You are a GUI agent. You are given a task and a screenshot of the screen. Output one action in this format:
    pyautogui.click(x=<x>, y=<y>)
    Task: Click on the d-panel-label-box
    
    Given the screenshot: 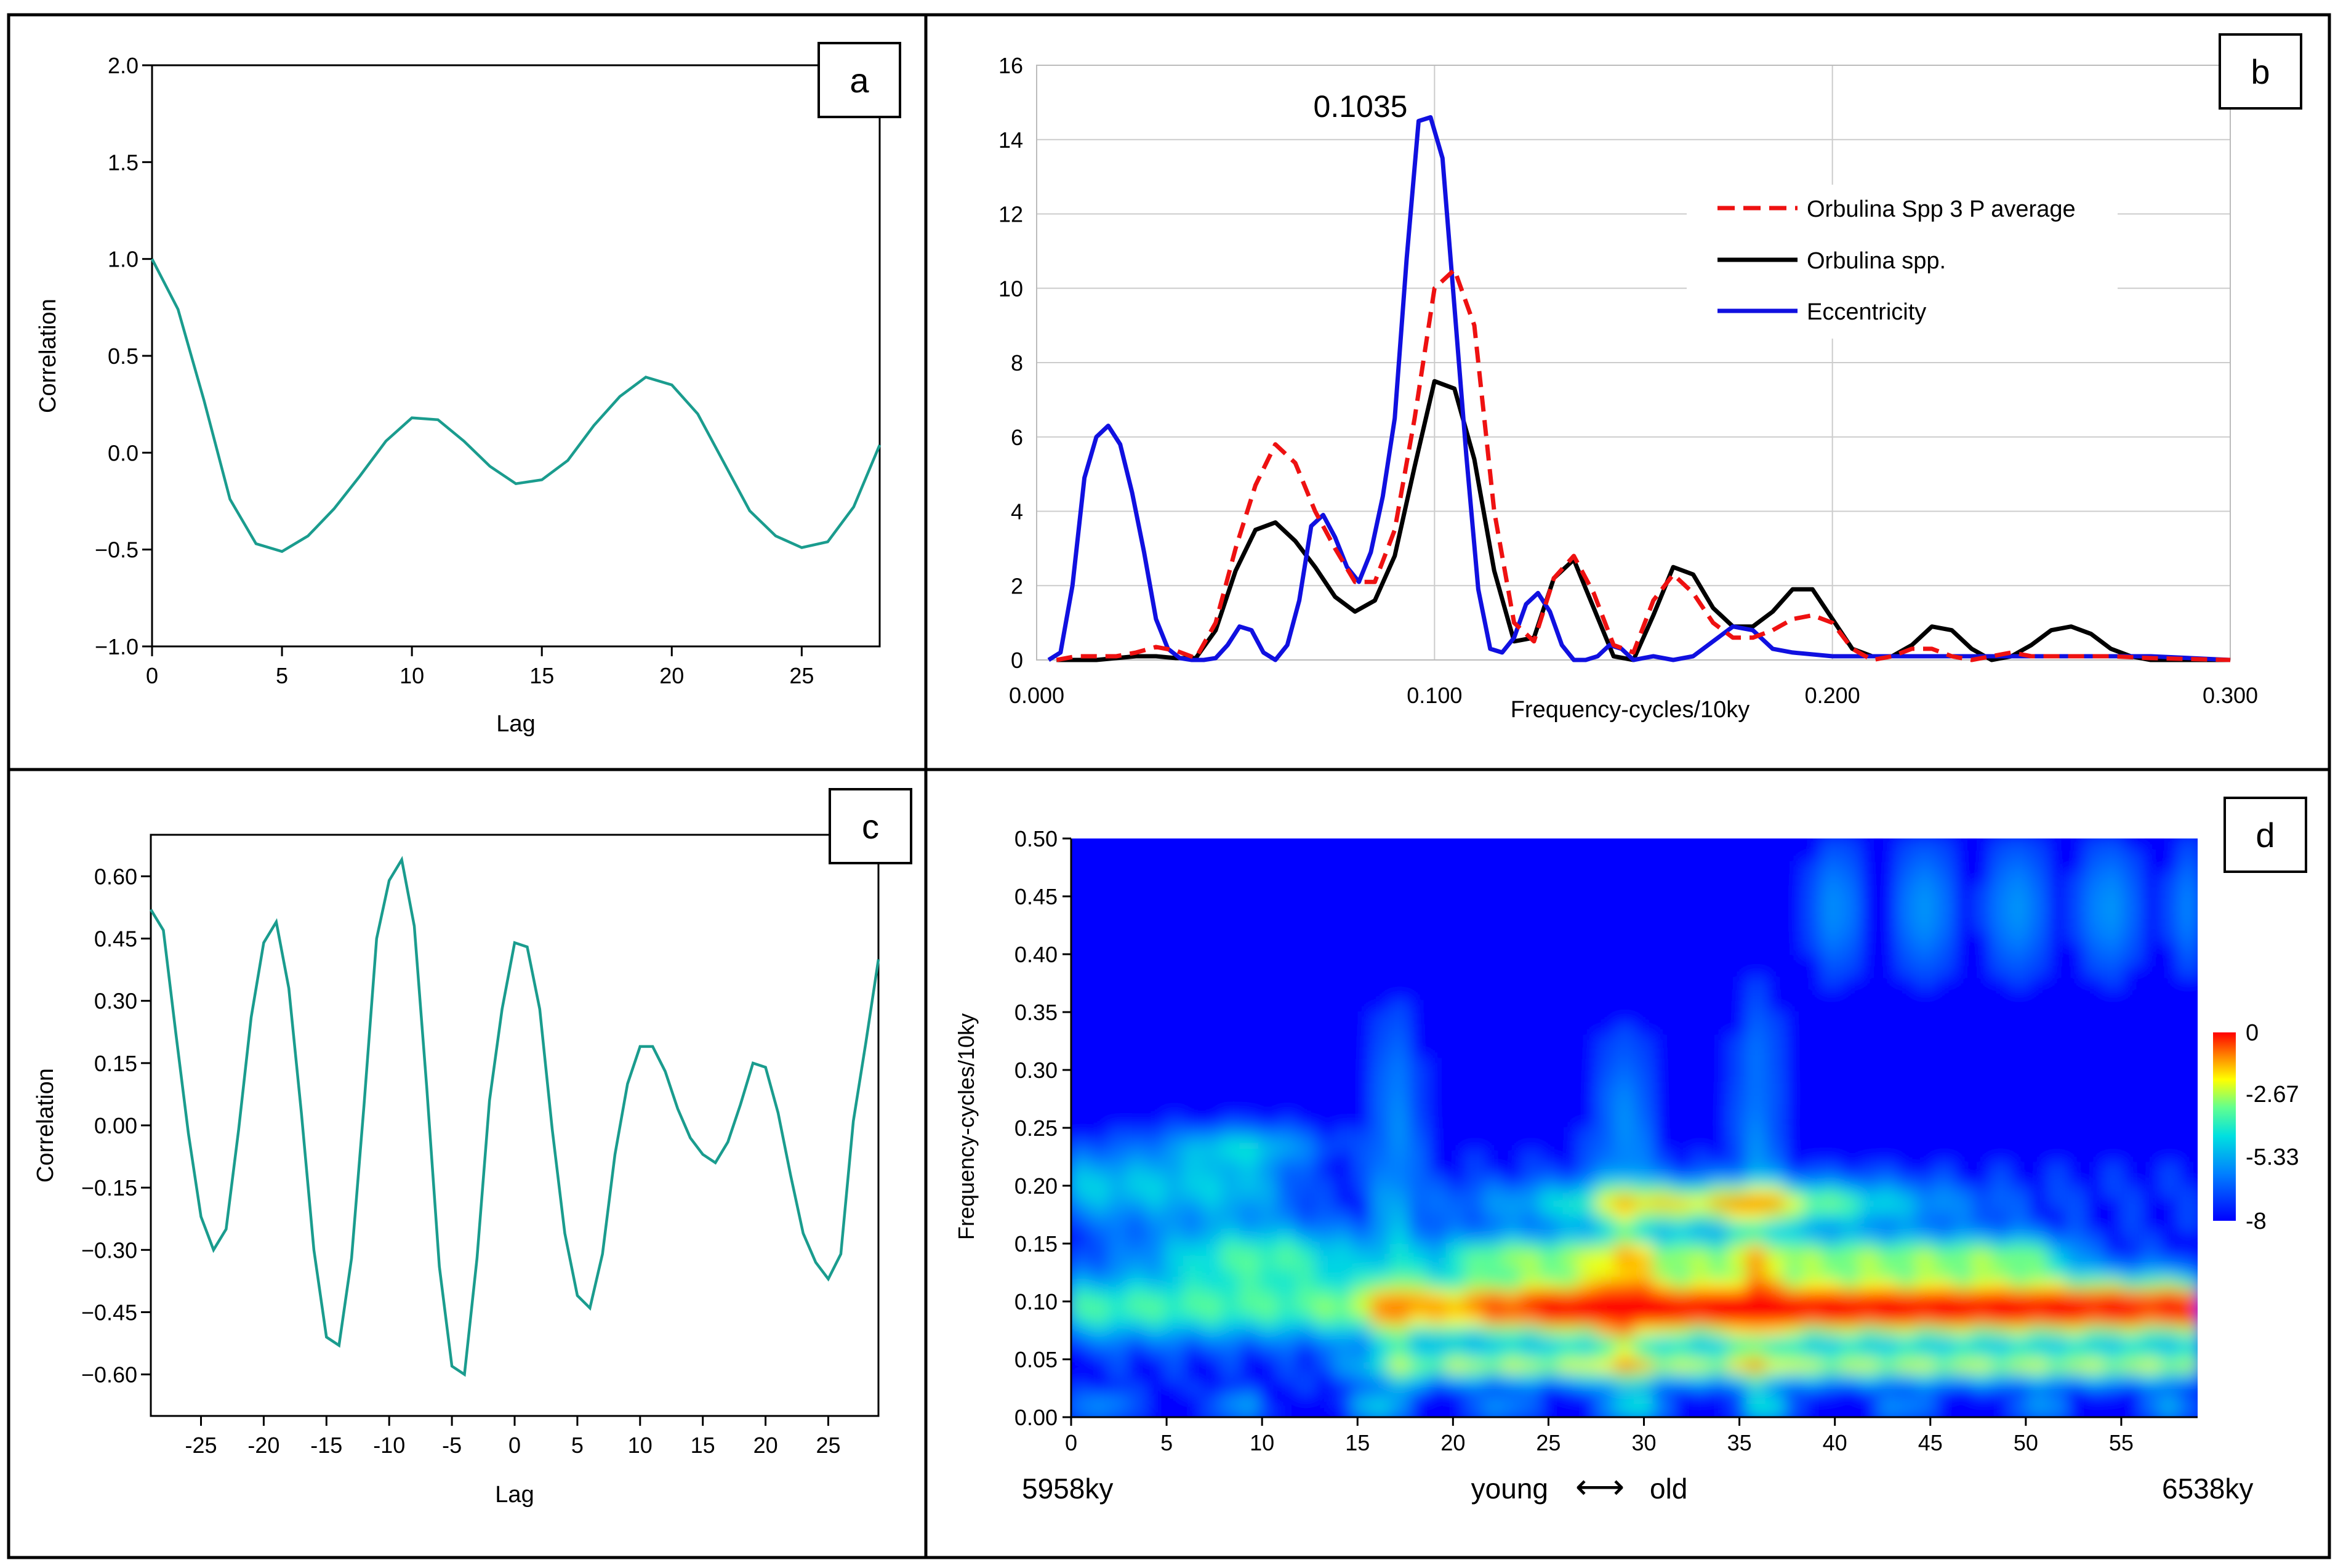 What is the action you would take?
    pyautogui.click(x=2266, y=835)
    